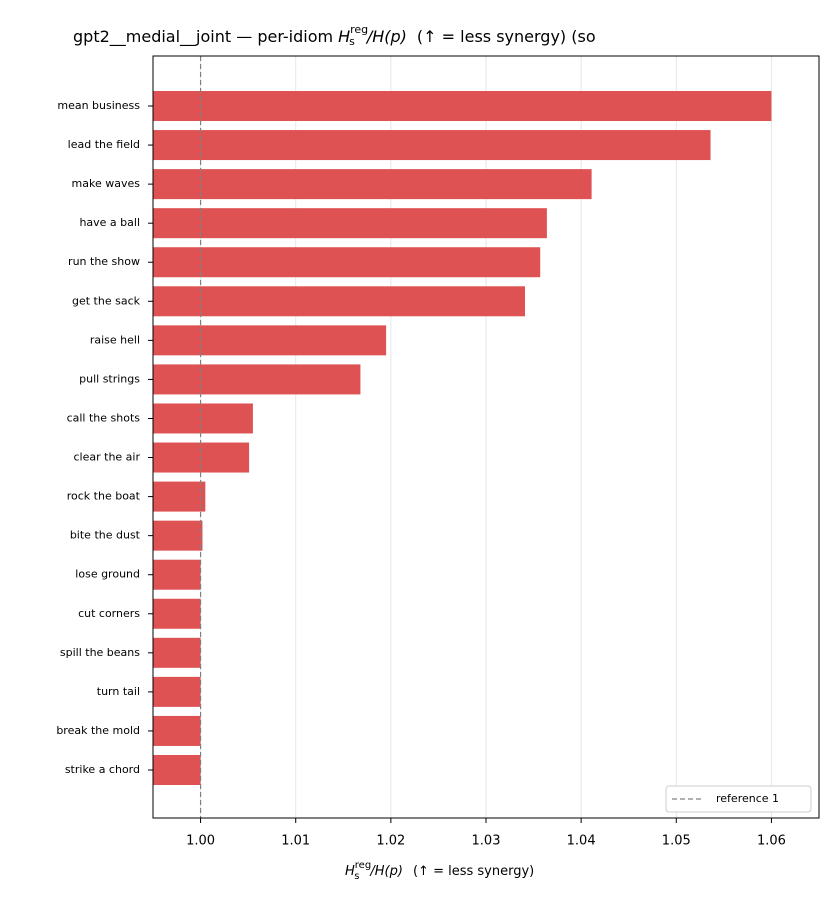  Describe the element at coordinates (98, 730) in the screenshot. I see `y-tick-label: break the mold` at that location.